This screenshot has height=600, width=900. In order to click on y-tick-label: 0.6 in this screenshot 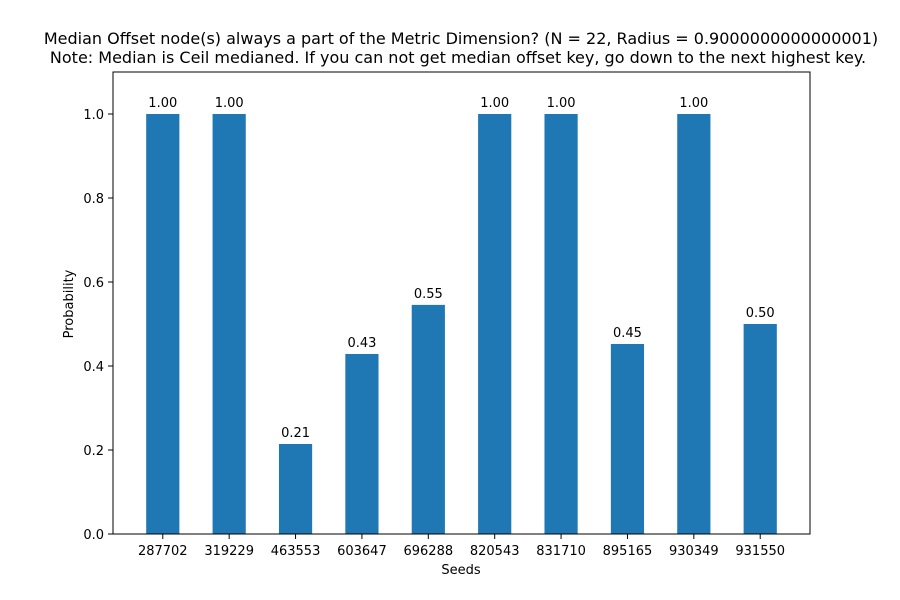, I will do `click(93, 283)`.